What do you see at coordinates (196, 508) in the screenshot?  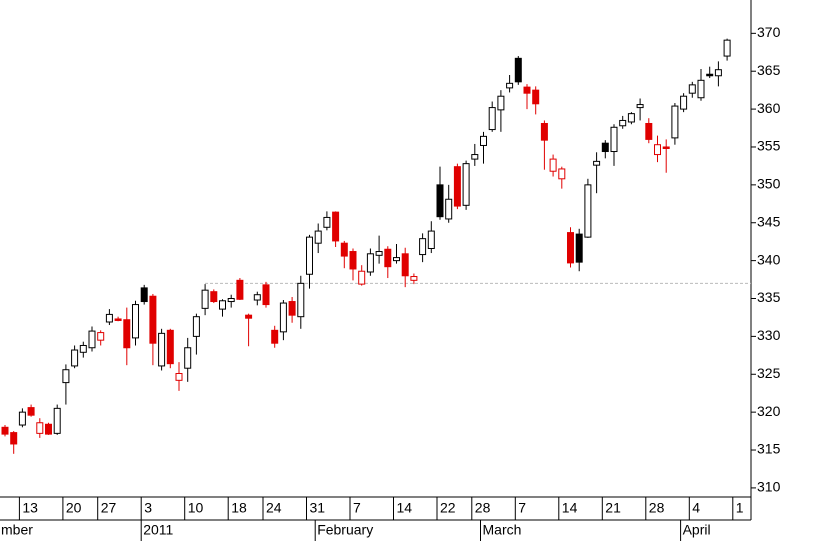 I see `x-tick-label: 10` at bounding box center [196, 508].